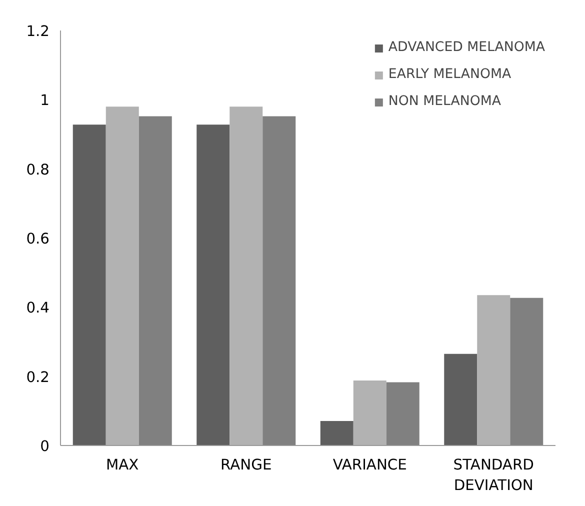  What do you see at coordinates (369, 465) in the screenshot?
I see `x-tick-label: VARIANCE` at bounding box center [369, 465].